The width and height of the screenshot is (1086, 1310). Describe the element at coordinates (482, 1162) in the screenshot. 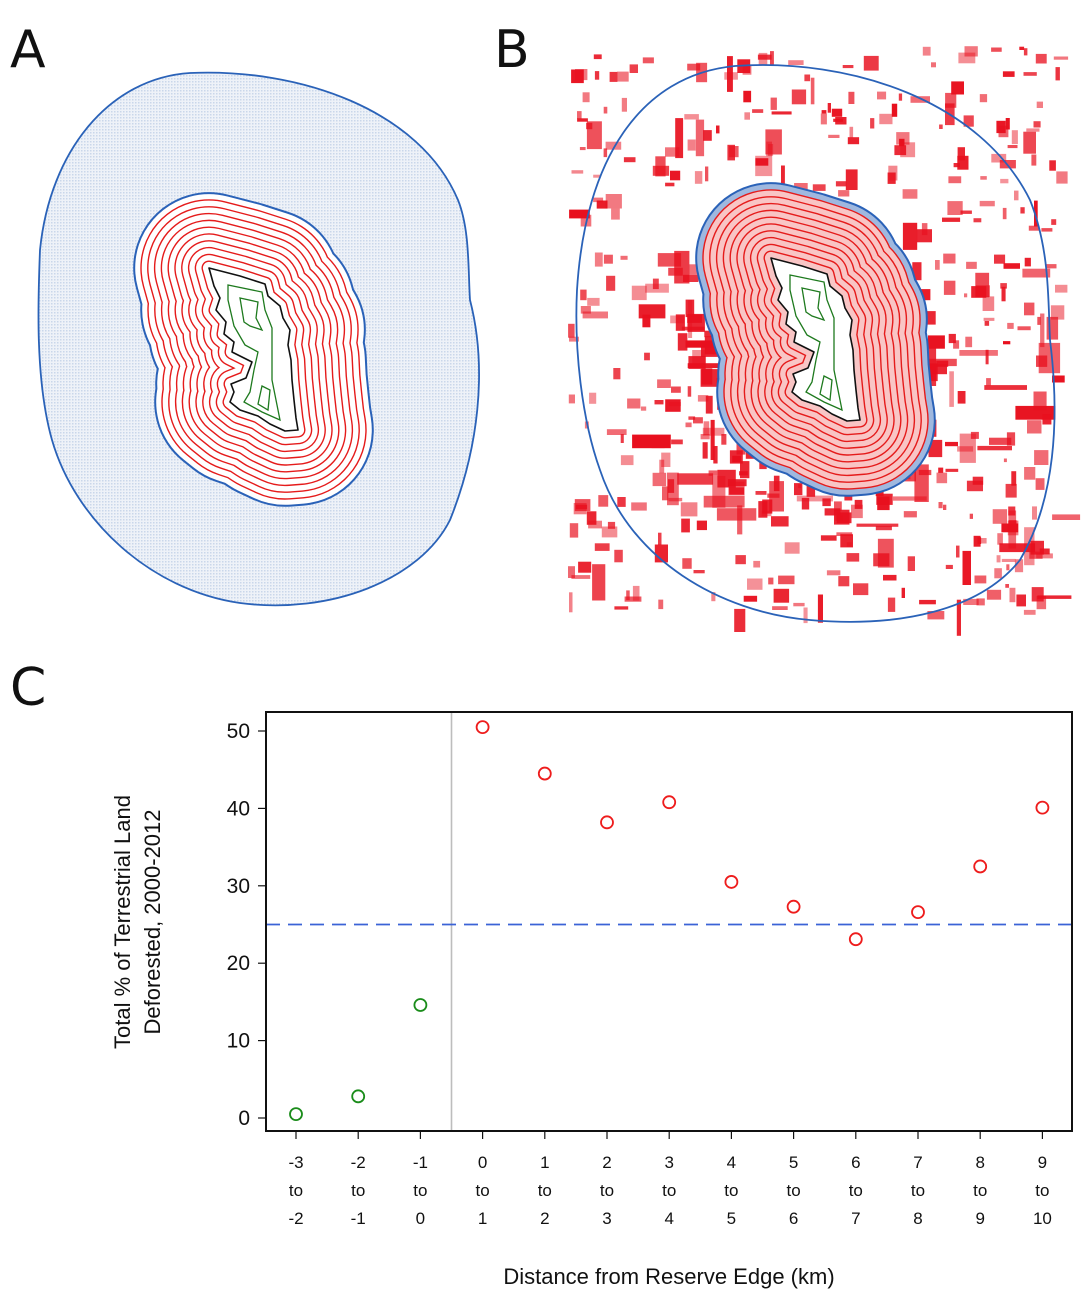

I see `x-tick-label: 0` at that location.